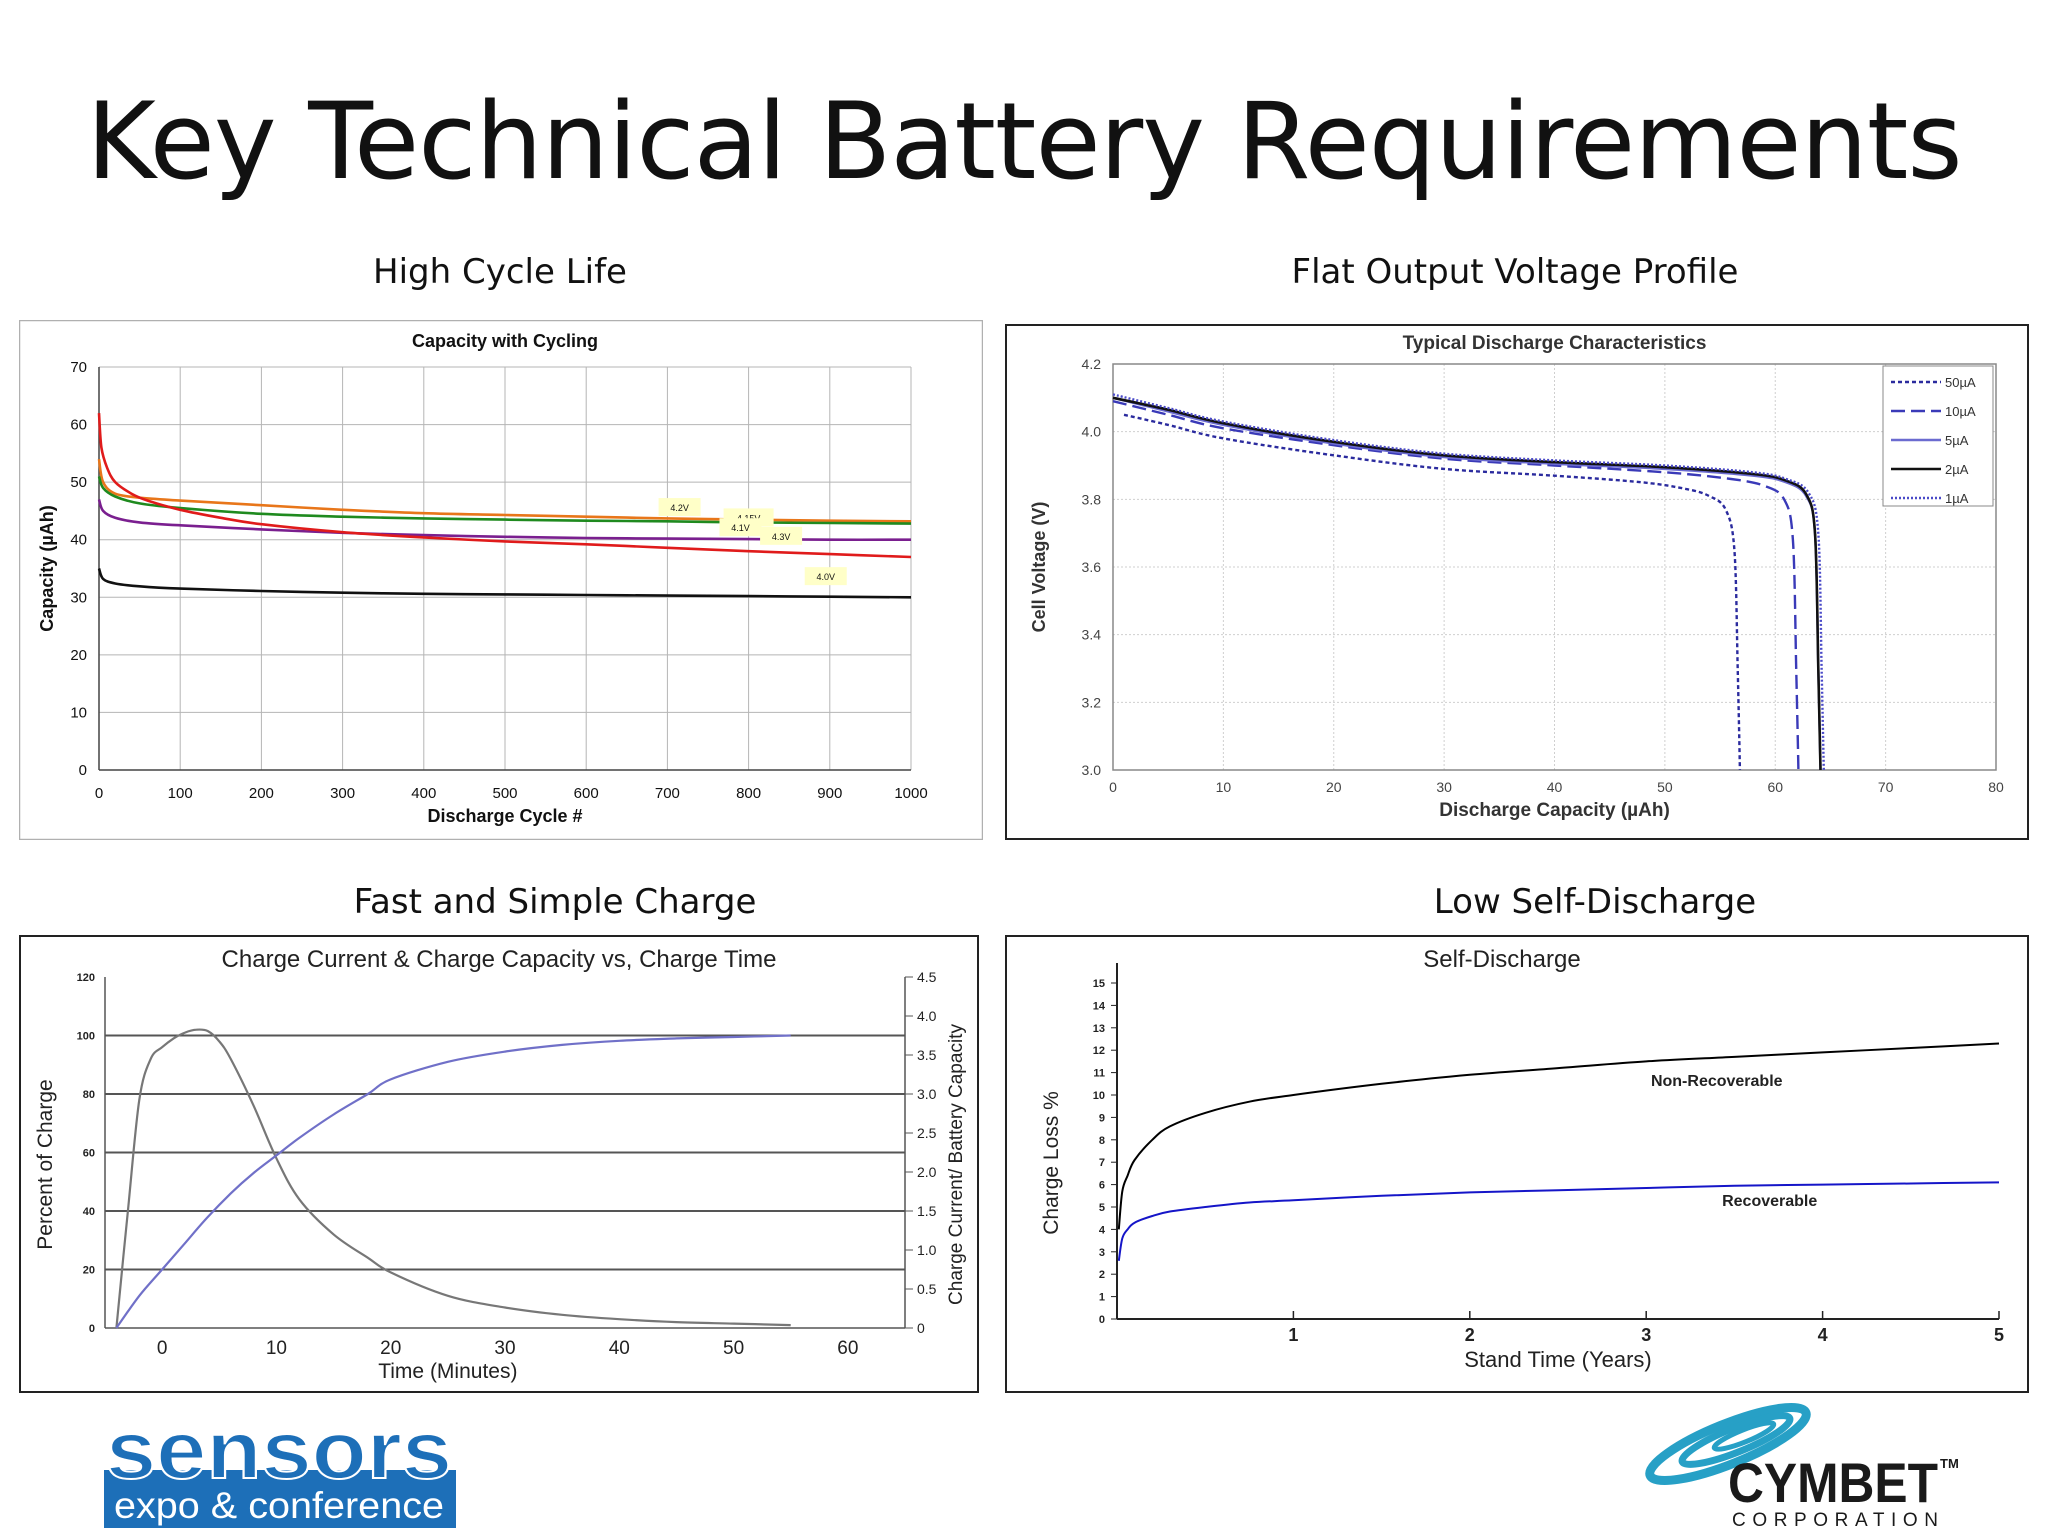 The height and width of the screenshot is (1537, 2048). What do you see at coordinates (1833, 1482) in the screenshot?
I see `cymbet-logo-name: CYMBET` at bounding box center [1833, 1482].